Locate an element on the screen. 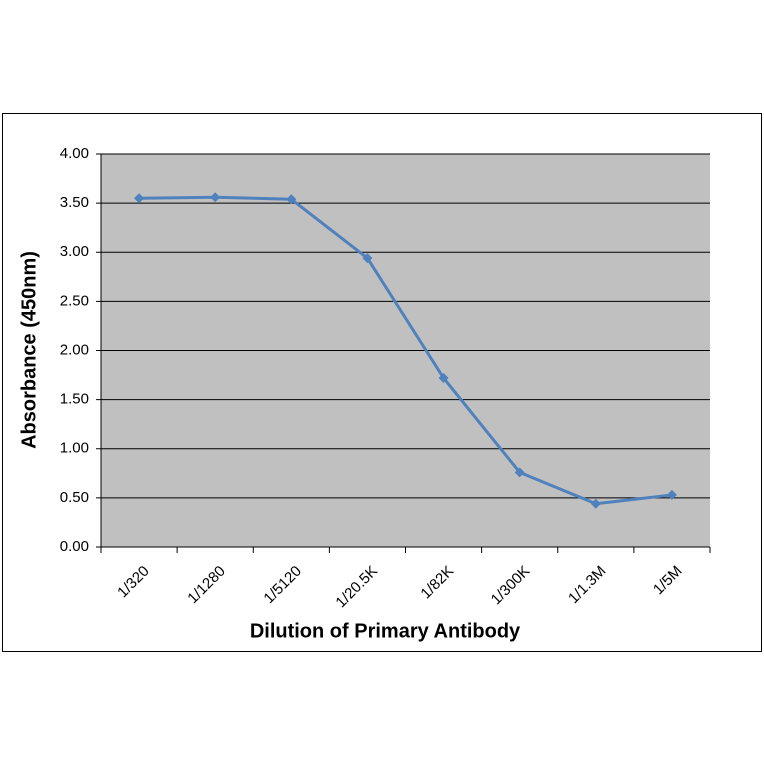 This screenshot has width=764, height=764. y-tick-label: 1.50 is located at coordinates (74, 399).